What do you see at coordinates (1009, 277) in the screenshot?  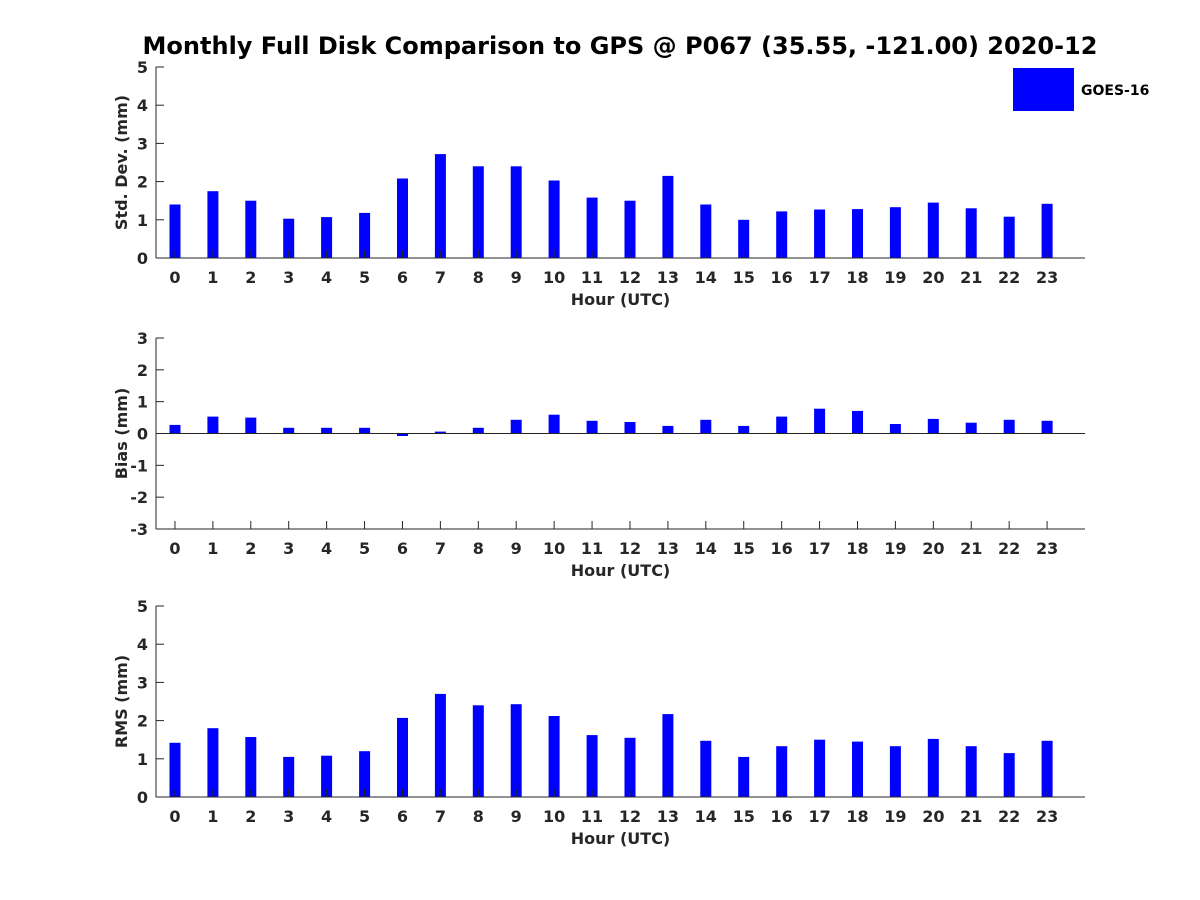 I see `x-tick-label: 22` at bounding box center [1009, 277].